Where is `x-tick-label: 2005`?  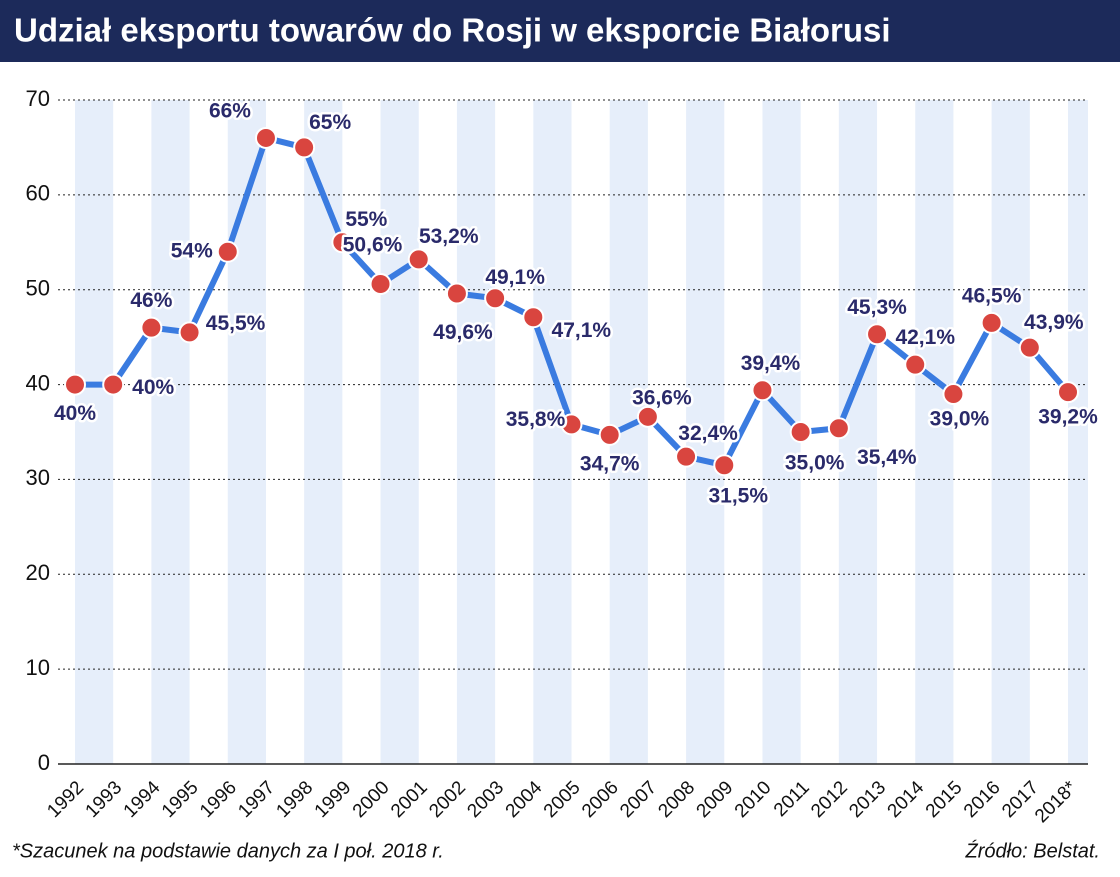
x-tick-label: 2005 is located at coordinates (562, 799).